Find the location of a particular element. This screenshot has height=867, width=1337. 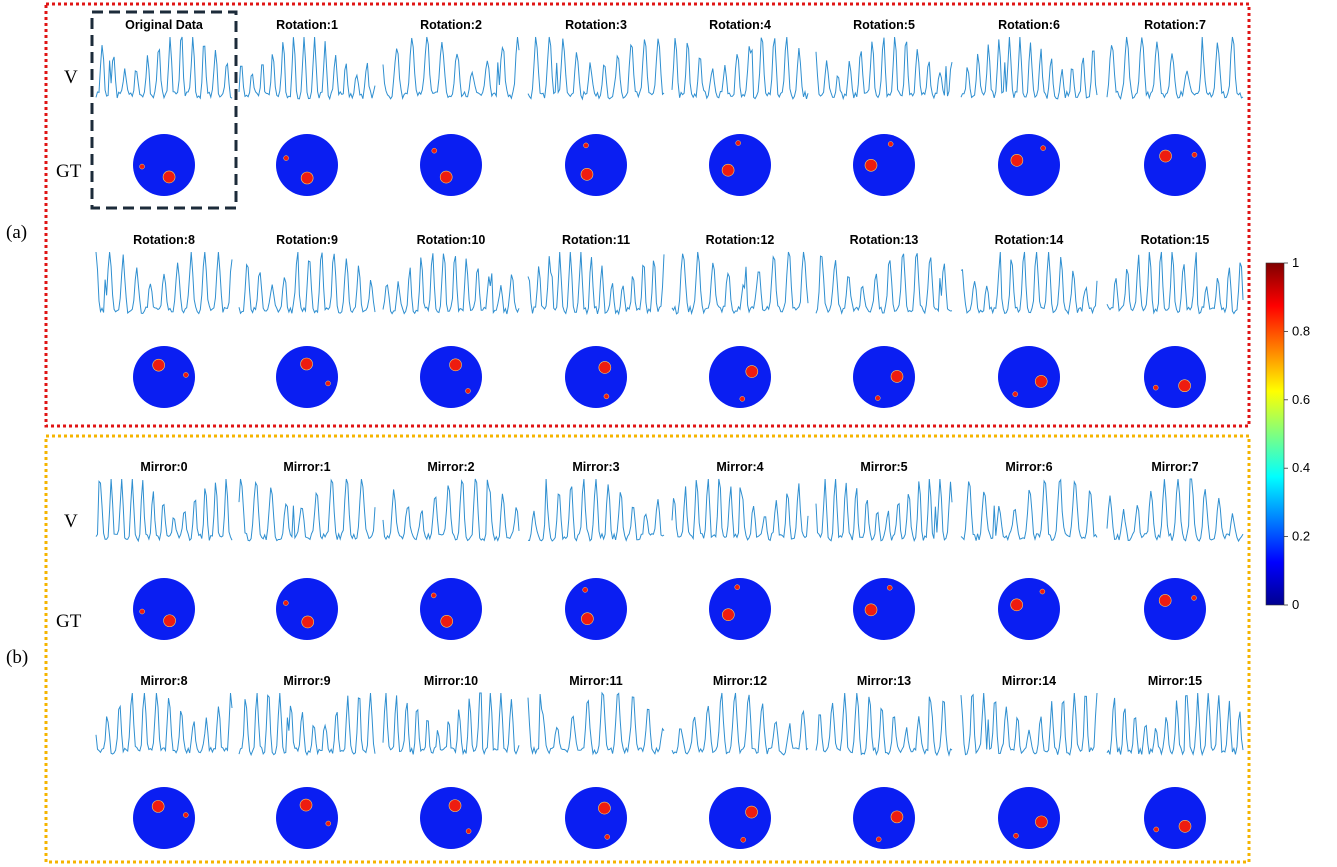

cell-title: Rotation:15 is located at coordinates (1175, 240).